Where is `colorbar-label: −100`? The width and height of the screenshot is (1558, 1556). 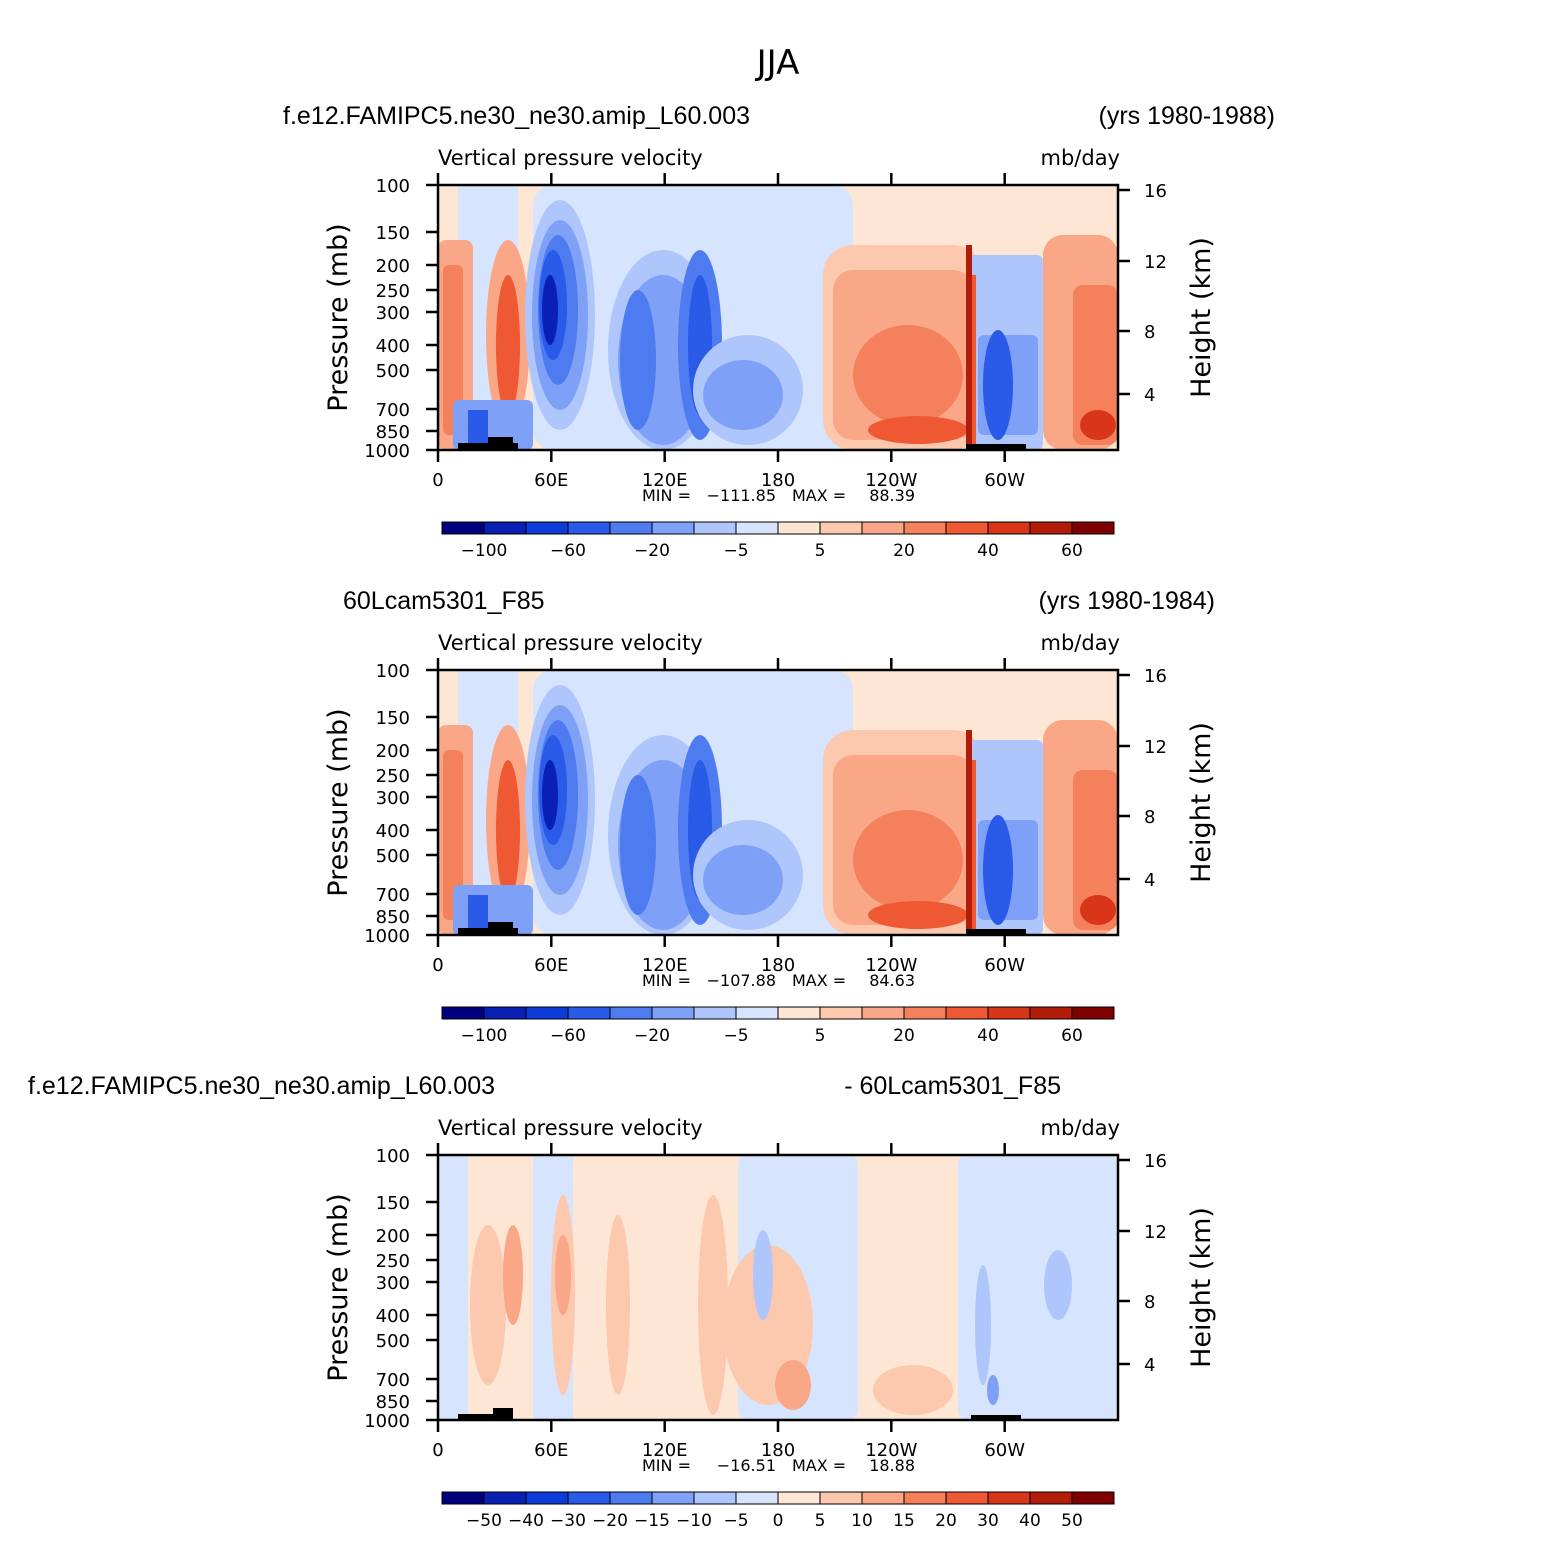 colorbar-label: −100 is located at coordinates (484, 551).